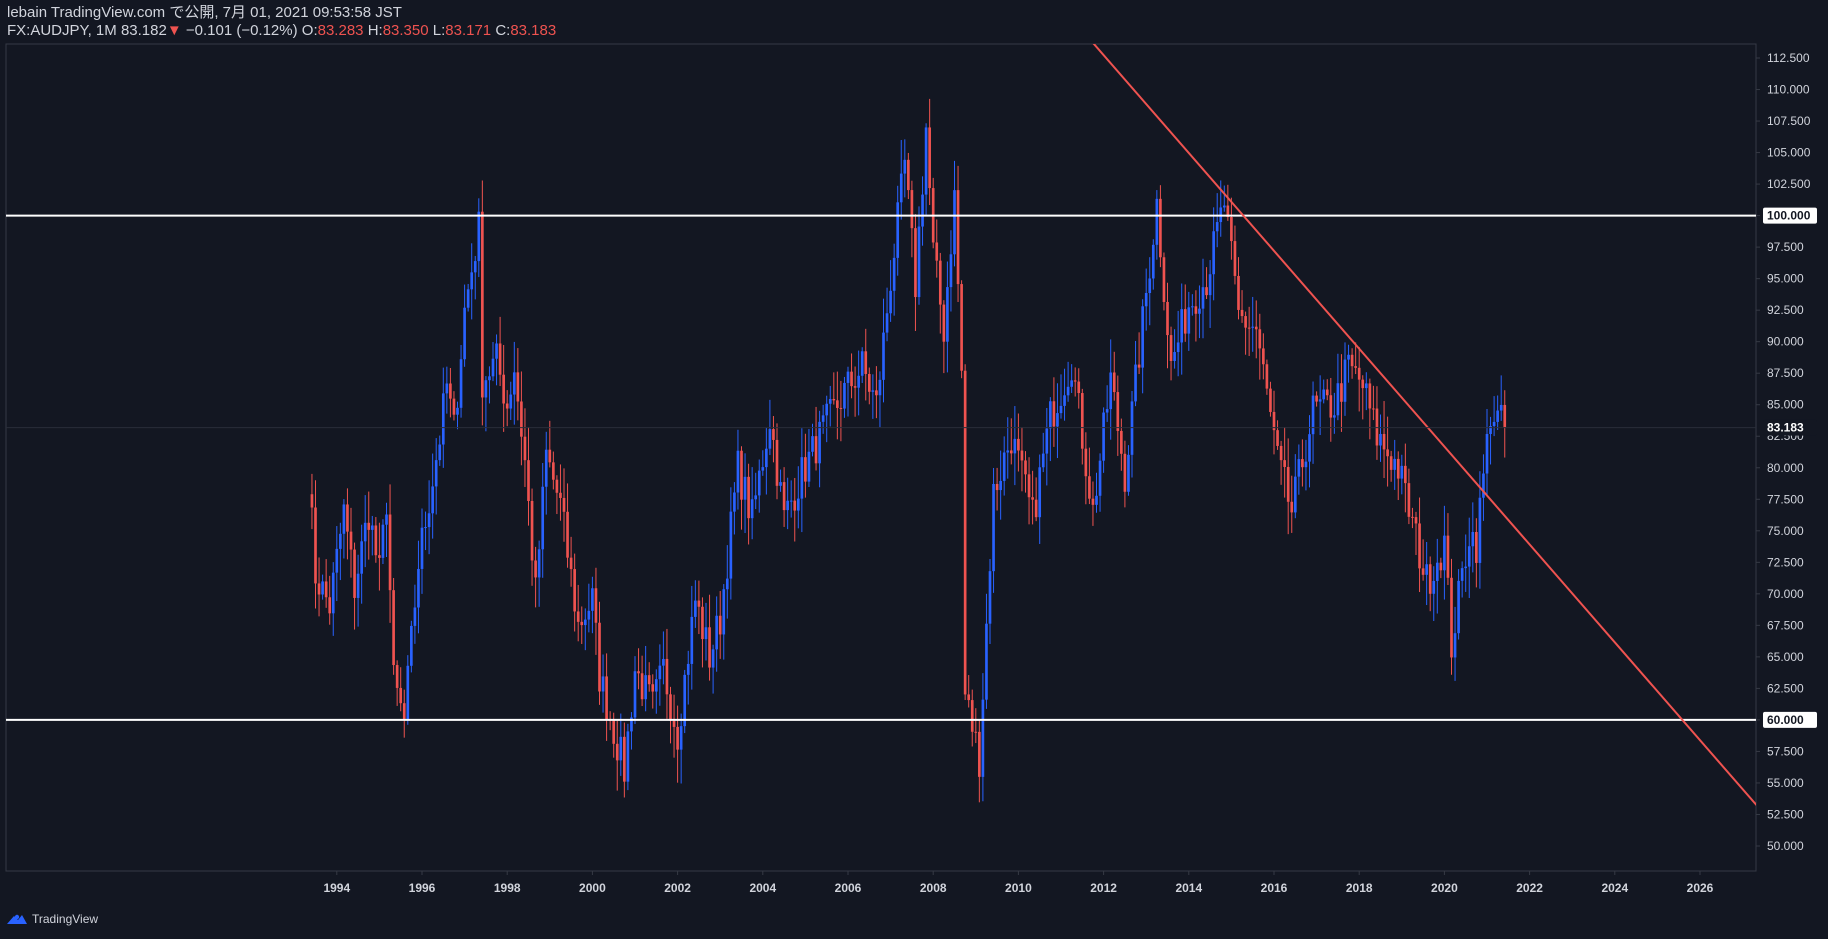 Image resolution: width=1828 pixels, height=939 pixels. I want to click on price-tick-label: 52.500, so click(1785, 814).